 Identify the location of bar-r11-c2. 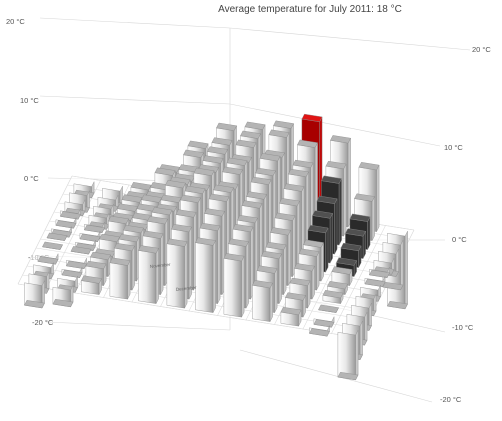
(91, 285).